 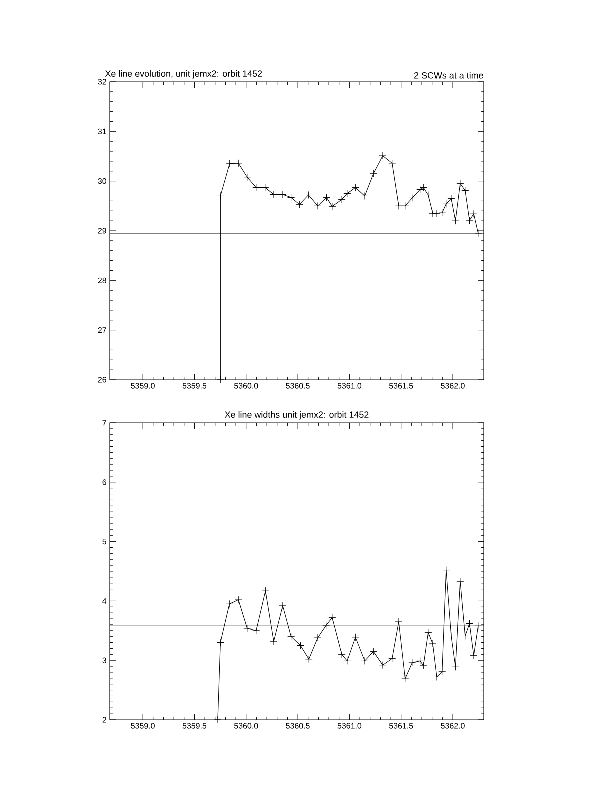 I want to click on chart-title: Xe line evolution, unit jemx2: orbit 1452, so click(x=183, y=74).